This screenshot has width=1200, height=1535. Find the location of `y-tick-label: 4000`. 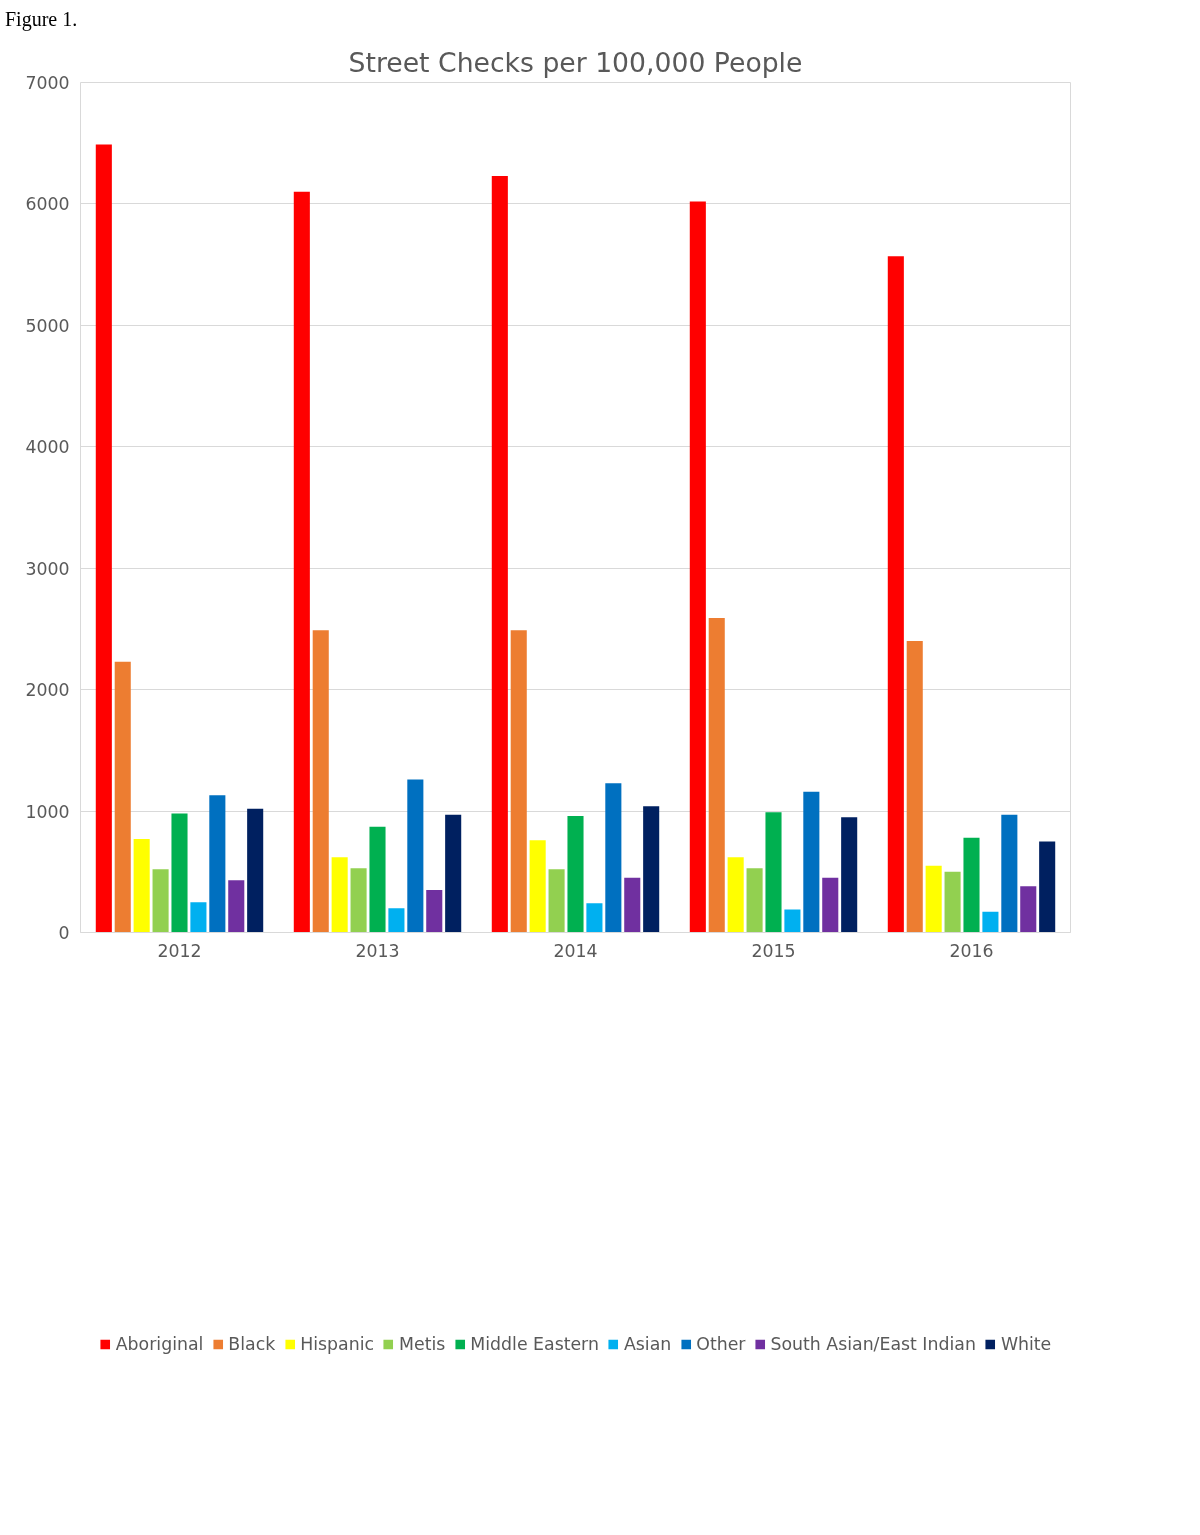

y-tick-label: 4000 is located at coordinates (47, 446).